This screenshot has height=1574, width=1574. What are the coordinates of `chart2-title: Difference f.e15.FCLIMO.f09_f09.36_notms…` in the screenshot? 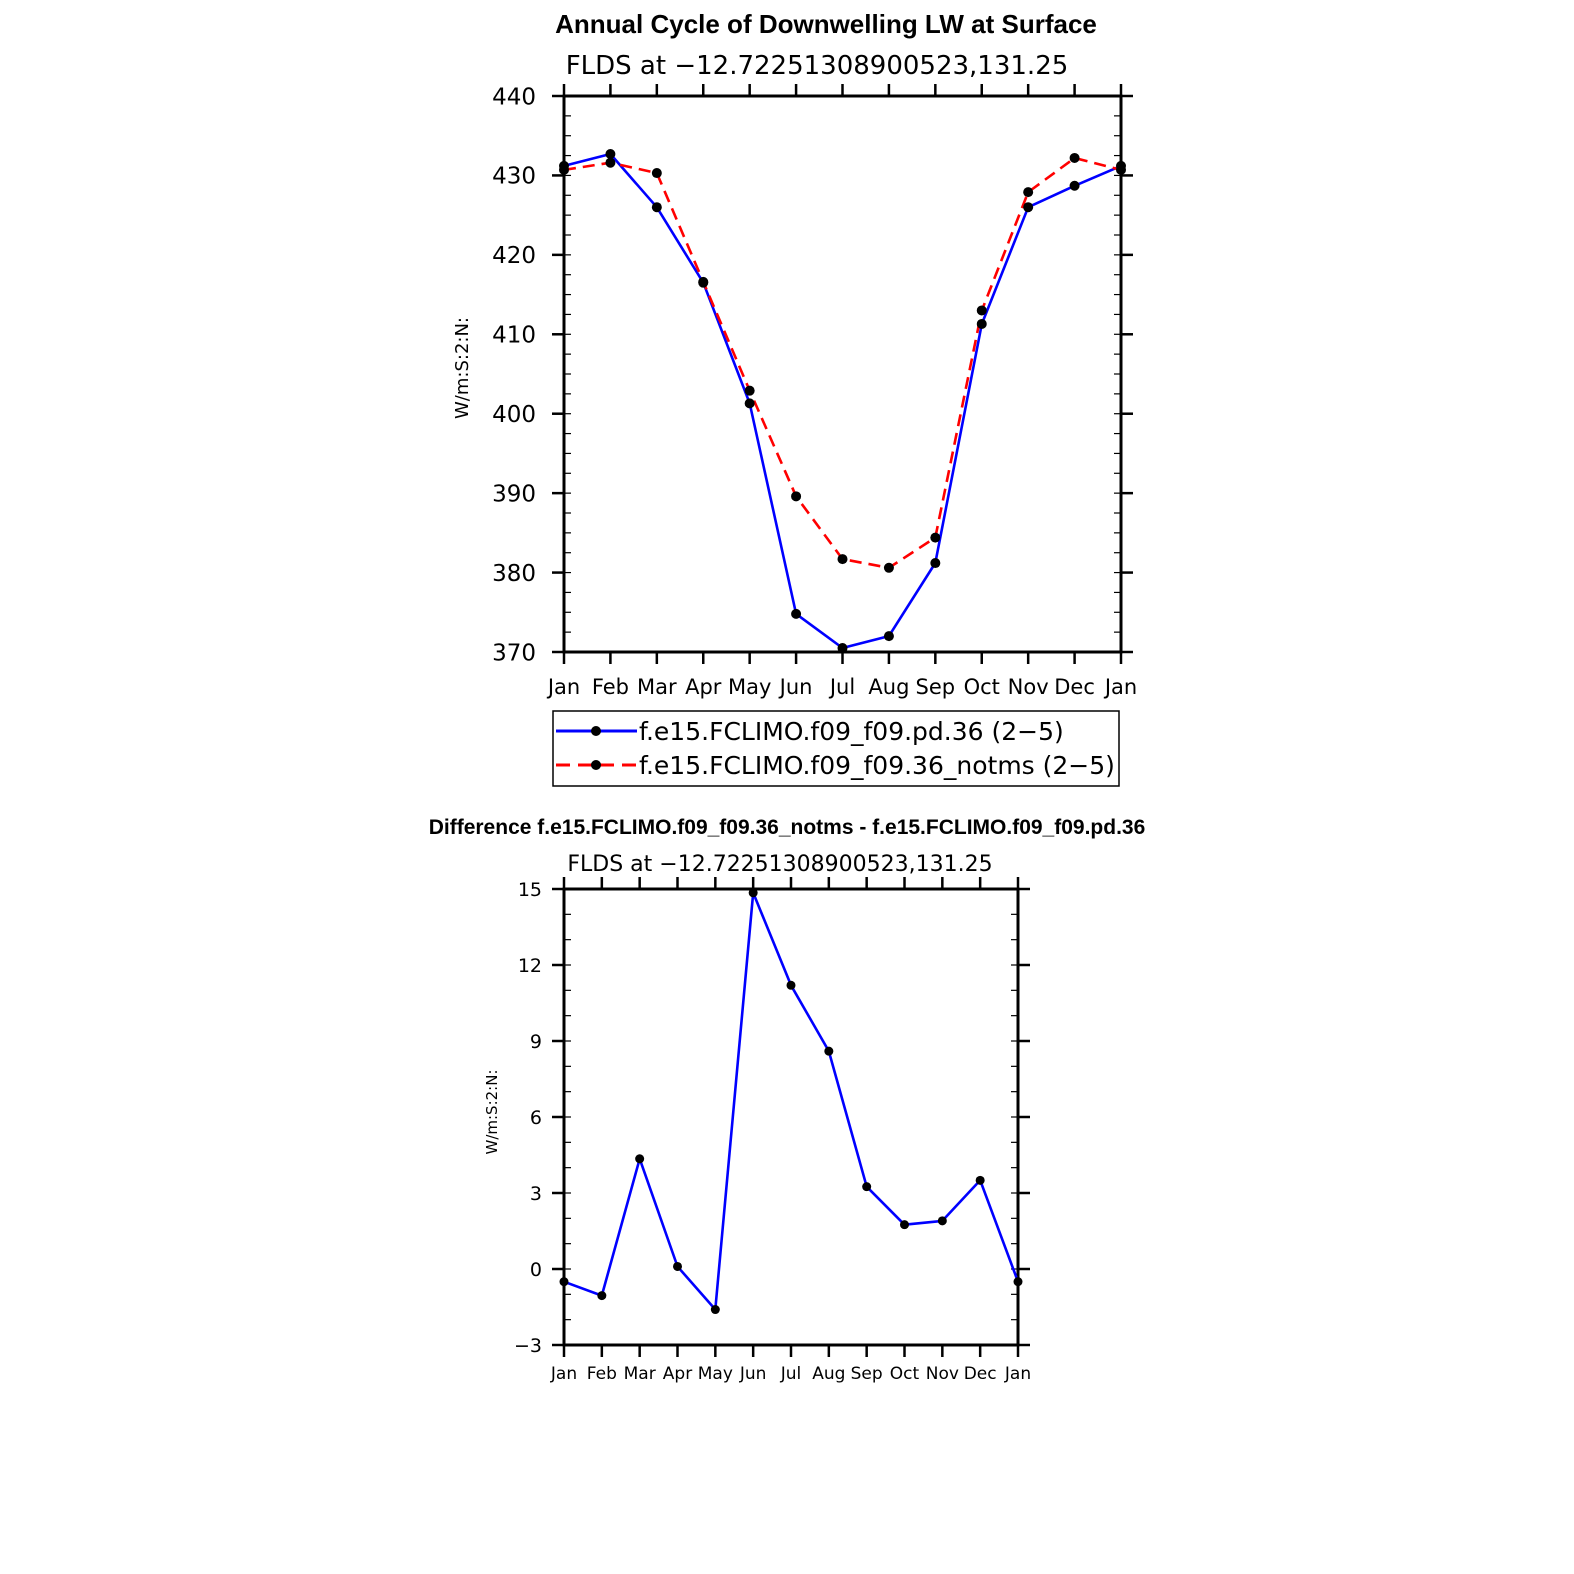 It's located at (787, 827).